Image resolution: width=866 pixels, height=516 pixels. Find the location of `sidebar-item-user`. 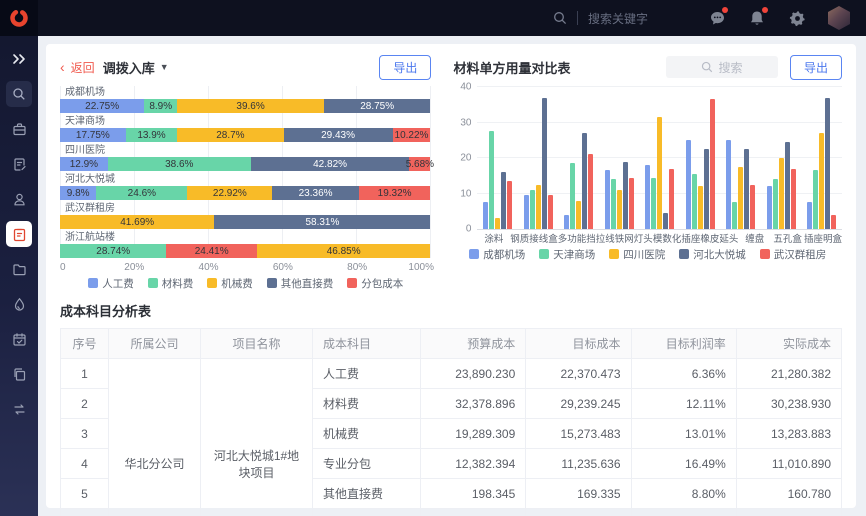

sidebar-item-user is located at coordinates (19, 199).